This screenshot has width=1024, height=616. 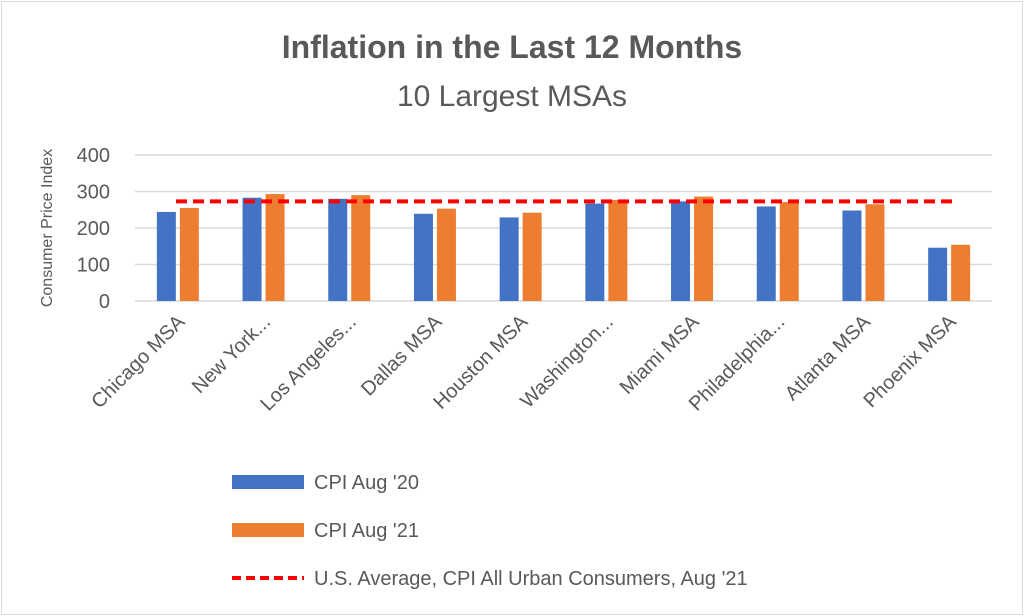 I want to click on legend-label: CPI Aug '20, so click(x=366, y=483).